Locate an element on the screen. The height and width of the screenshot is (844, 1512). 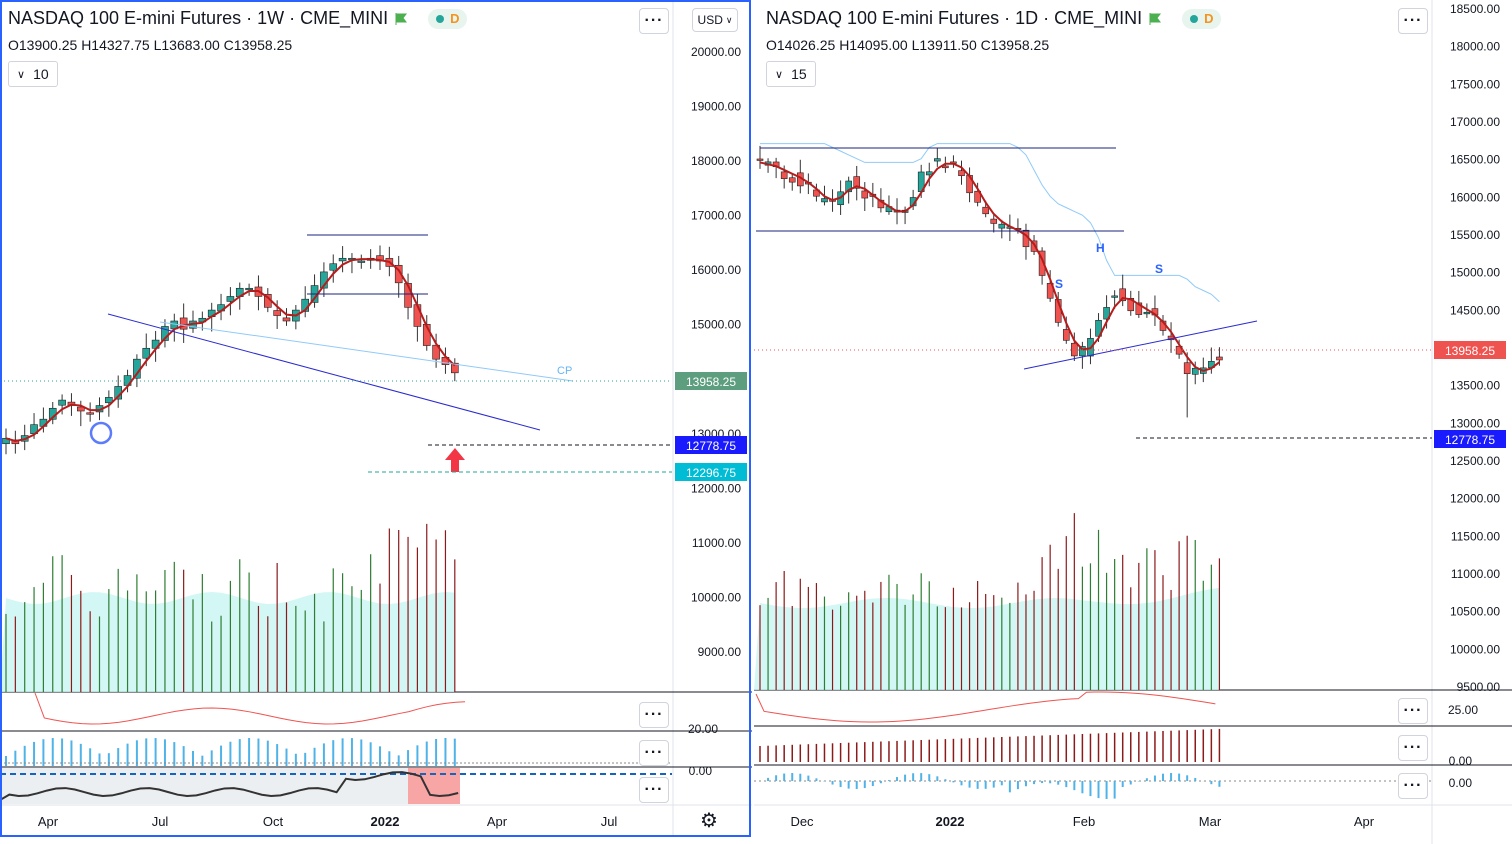
pattern-label: H is located at coordinates (1100, 248).